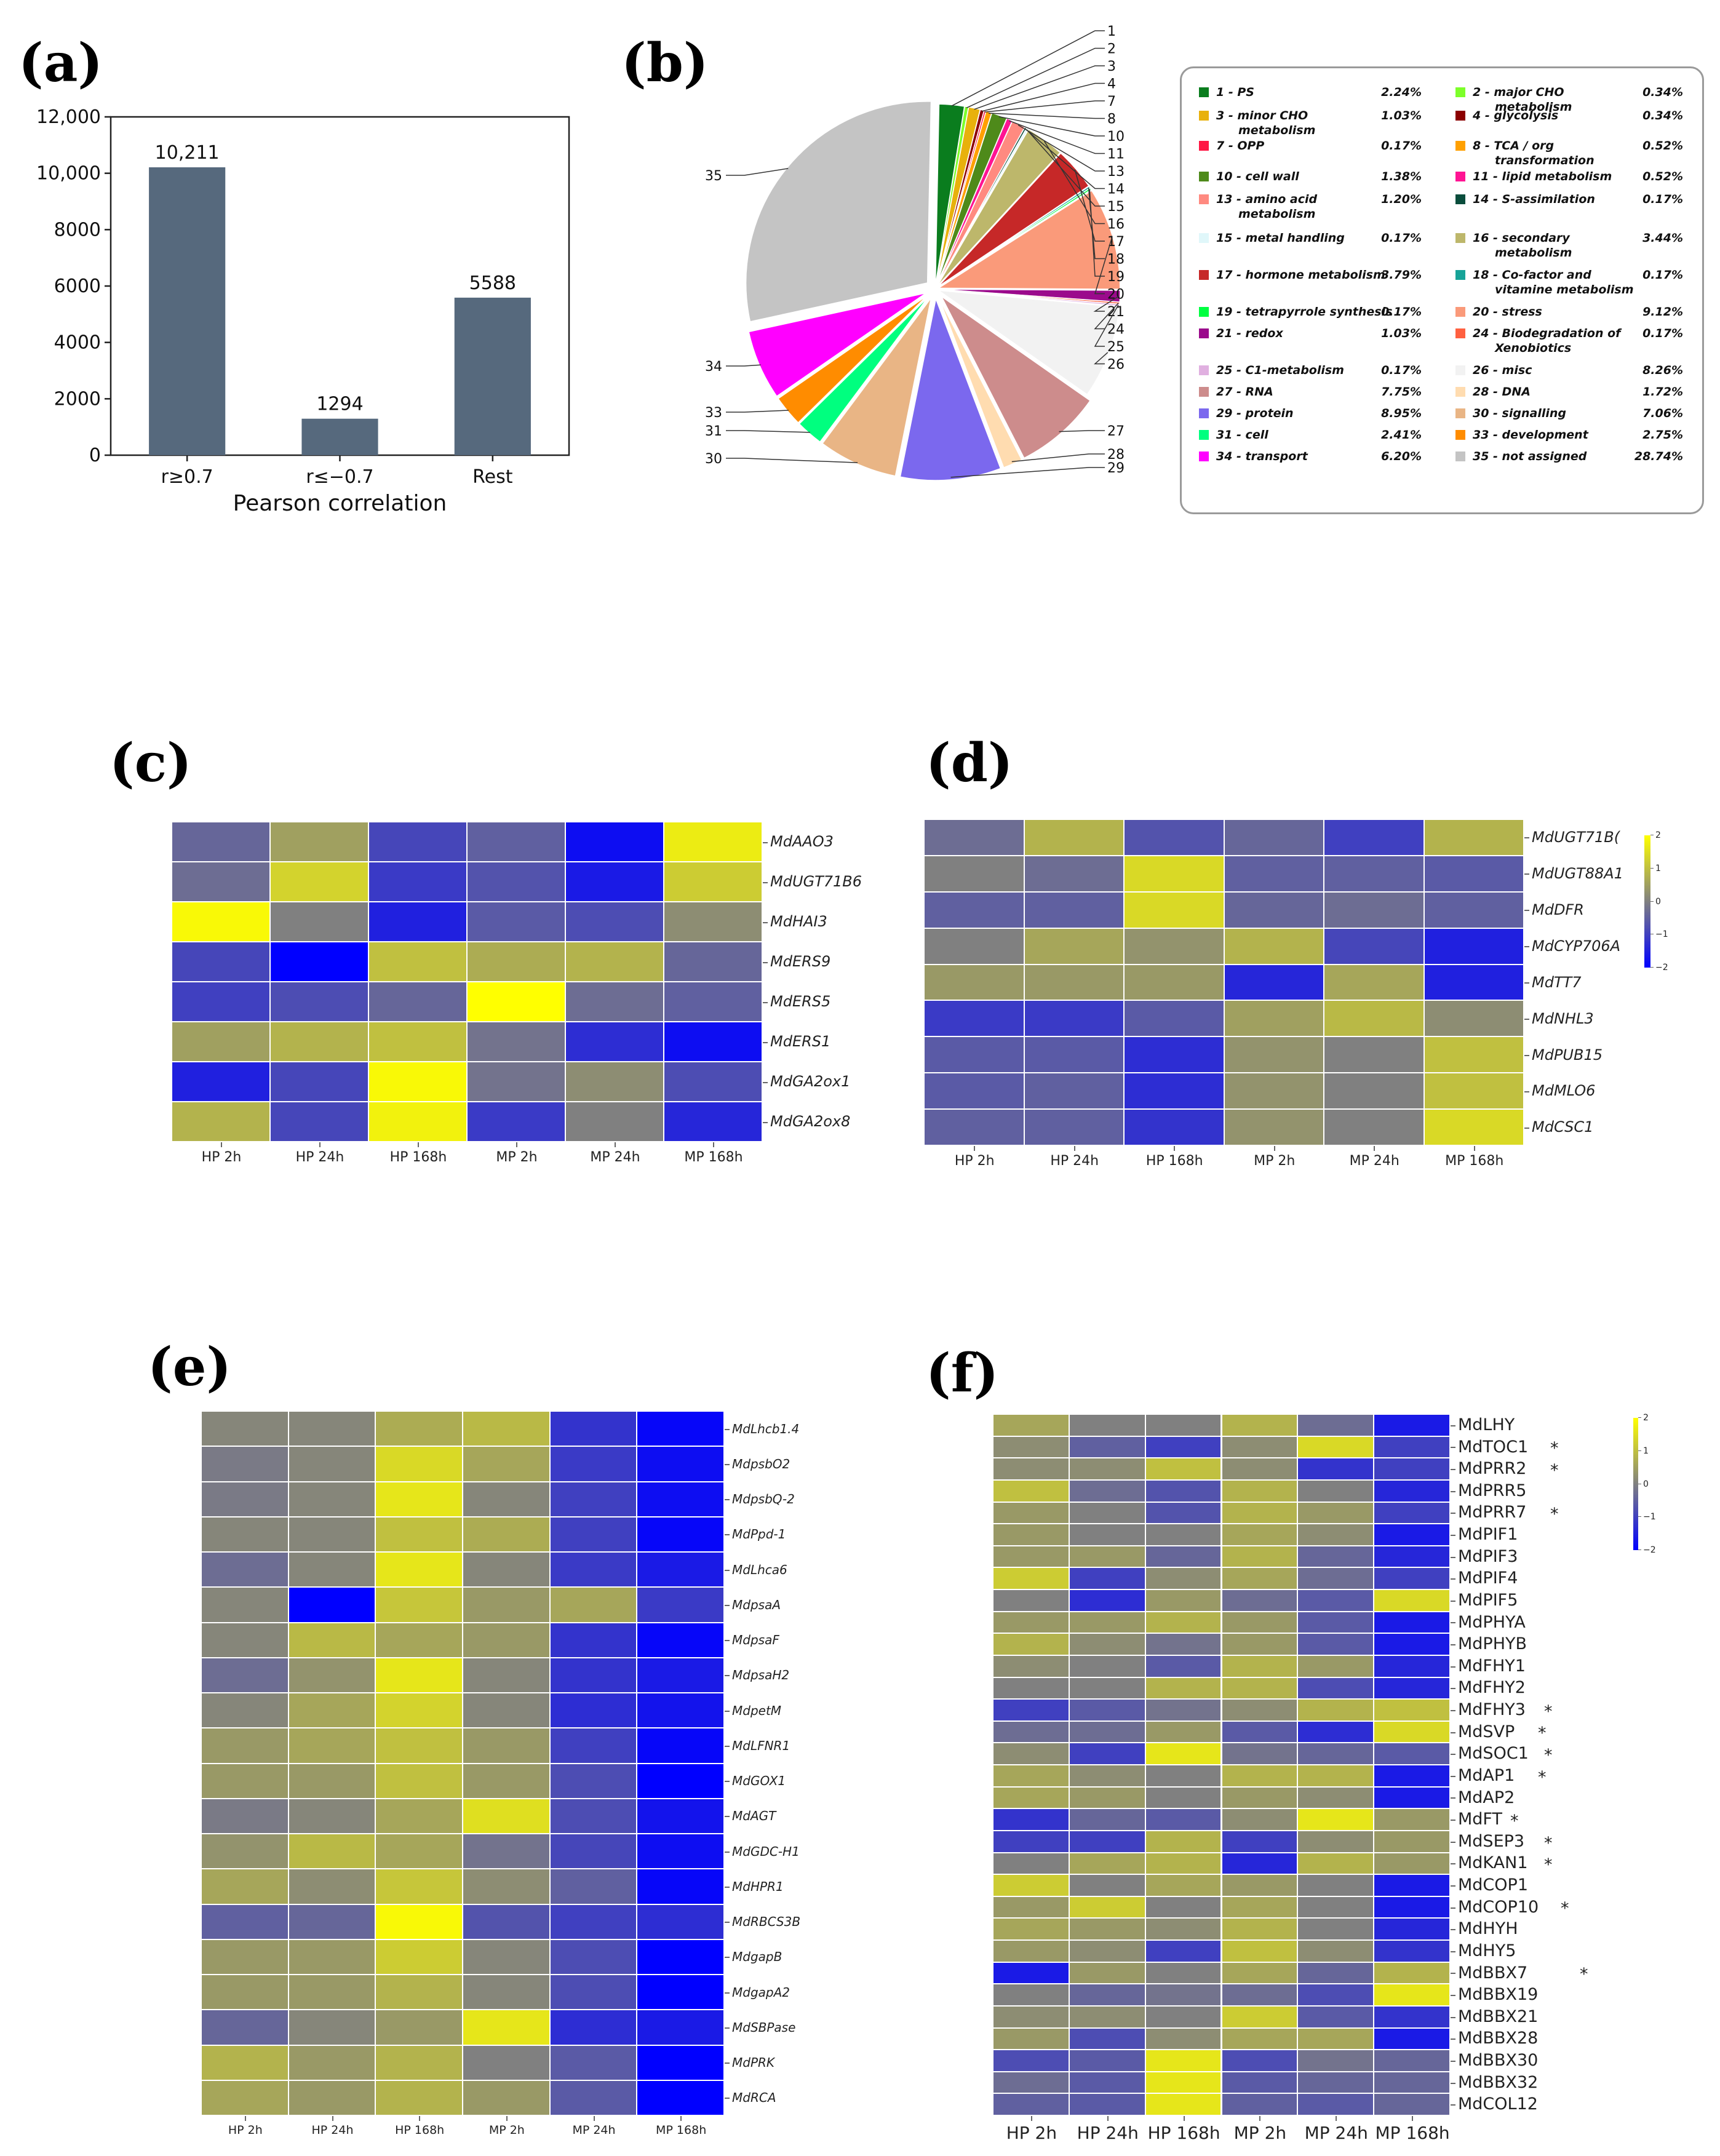  What do you see at coordinates (713, 176) in the screenshot?
I see `callout-label: 35` at bounding box center [713, 176].